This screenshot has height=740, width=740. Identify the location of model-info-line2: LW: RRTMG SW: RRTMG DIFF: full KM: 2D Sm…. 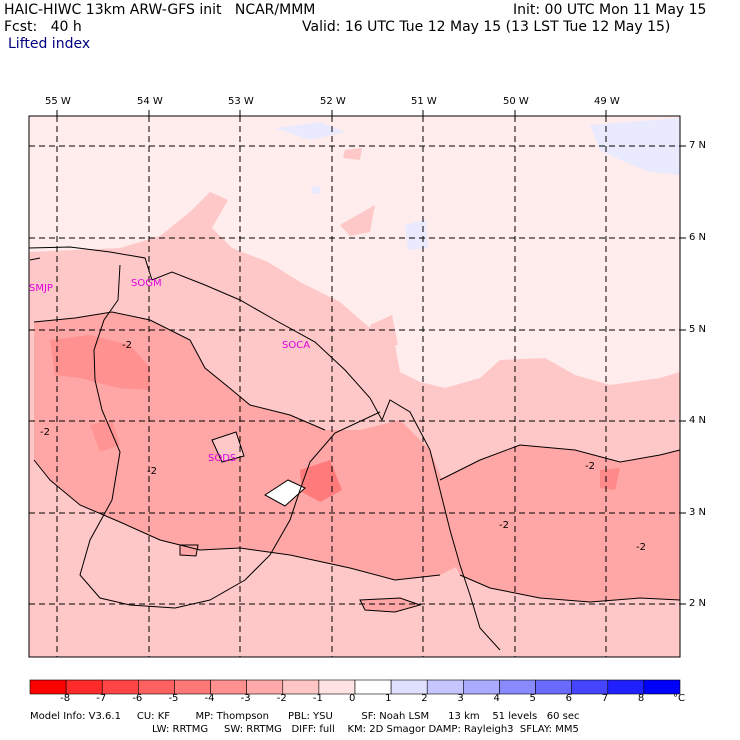
(365, 729).